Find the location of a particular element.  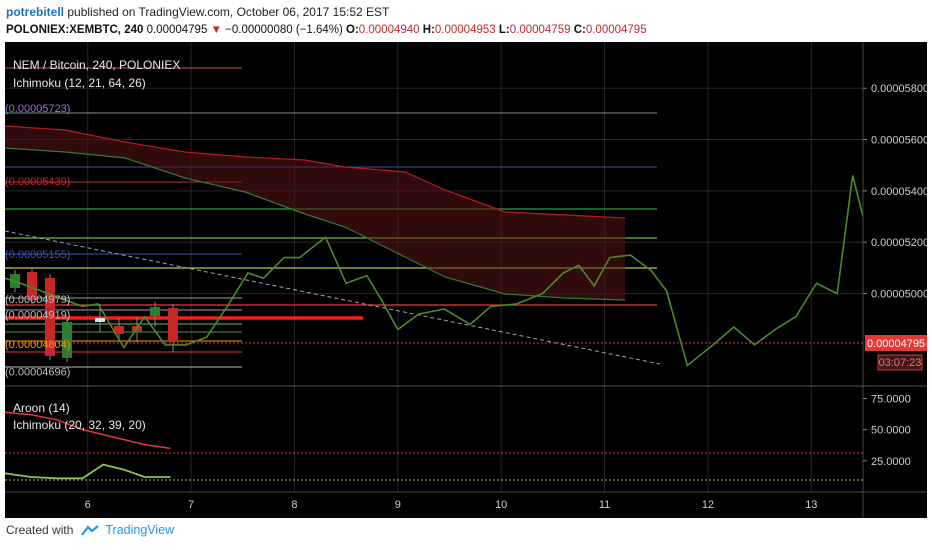

close-value: 0.00004795 is located at coordinates (616, 30).